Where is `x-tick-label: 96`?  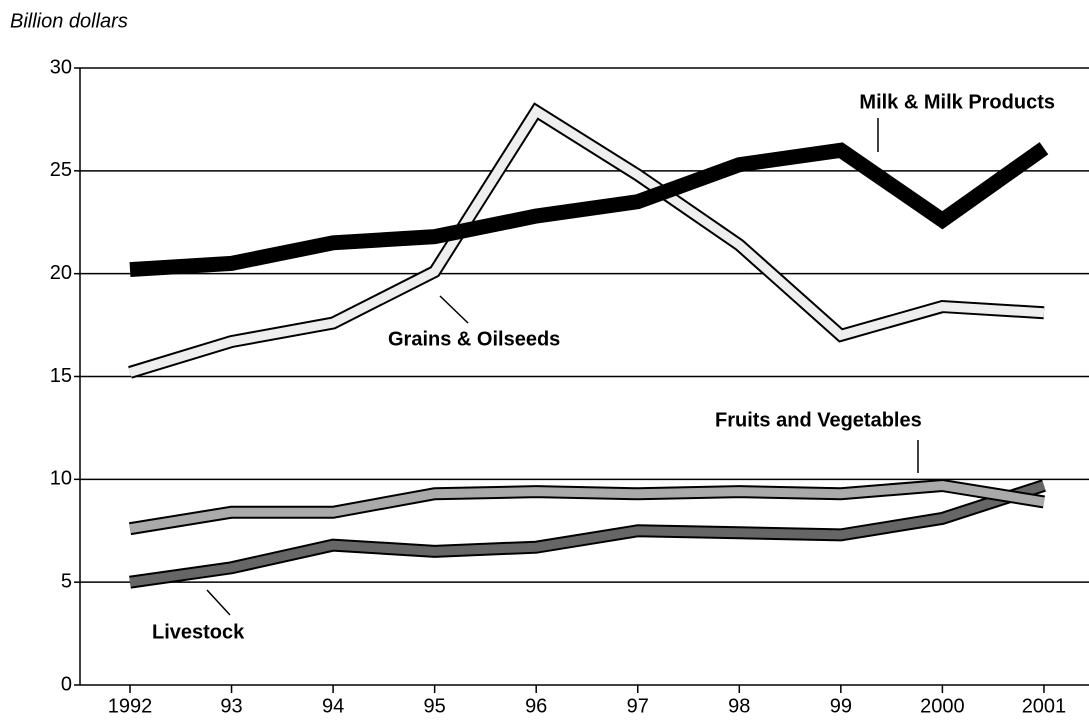
x-tick-label: 96 is located at coordinates (536, 706).